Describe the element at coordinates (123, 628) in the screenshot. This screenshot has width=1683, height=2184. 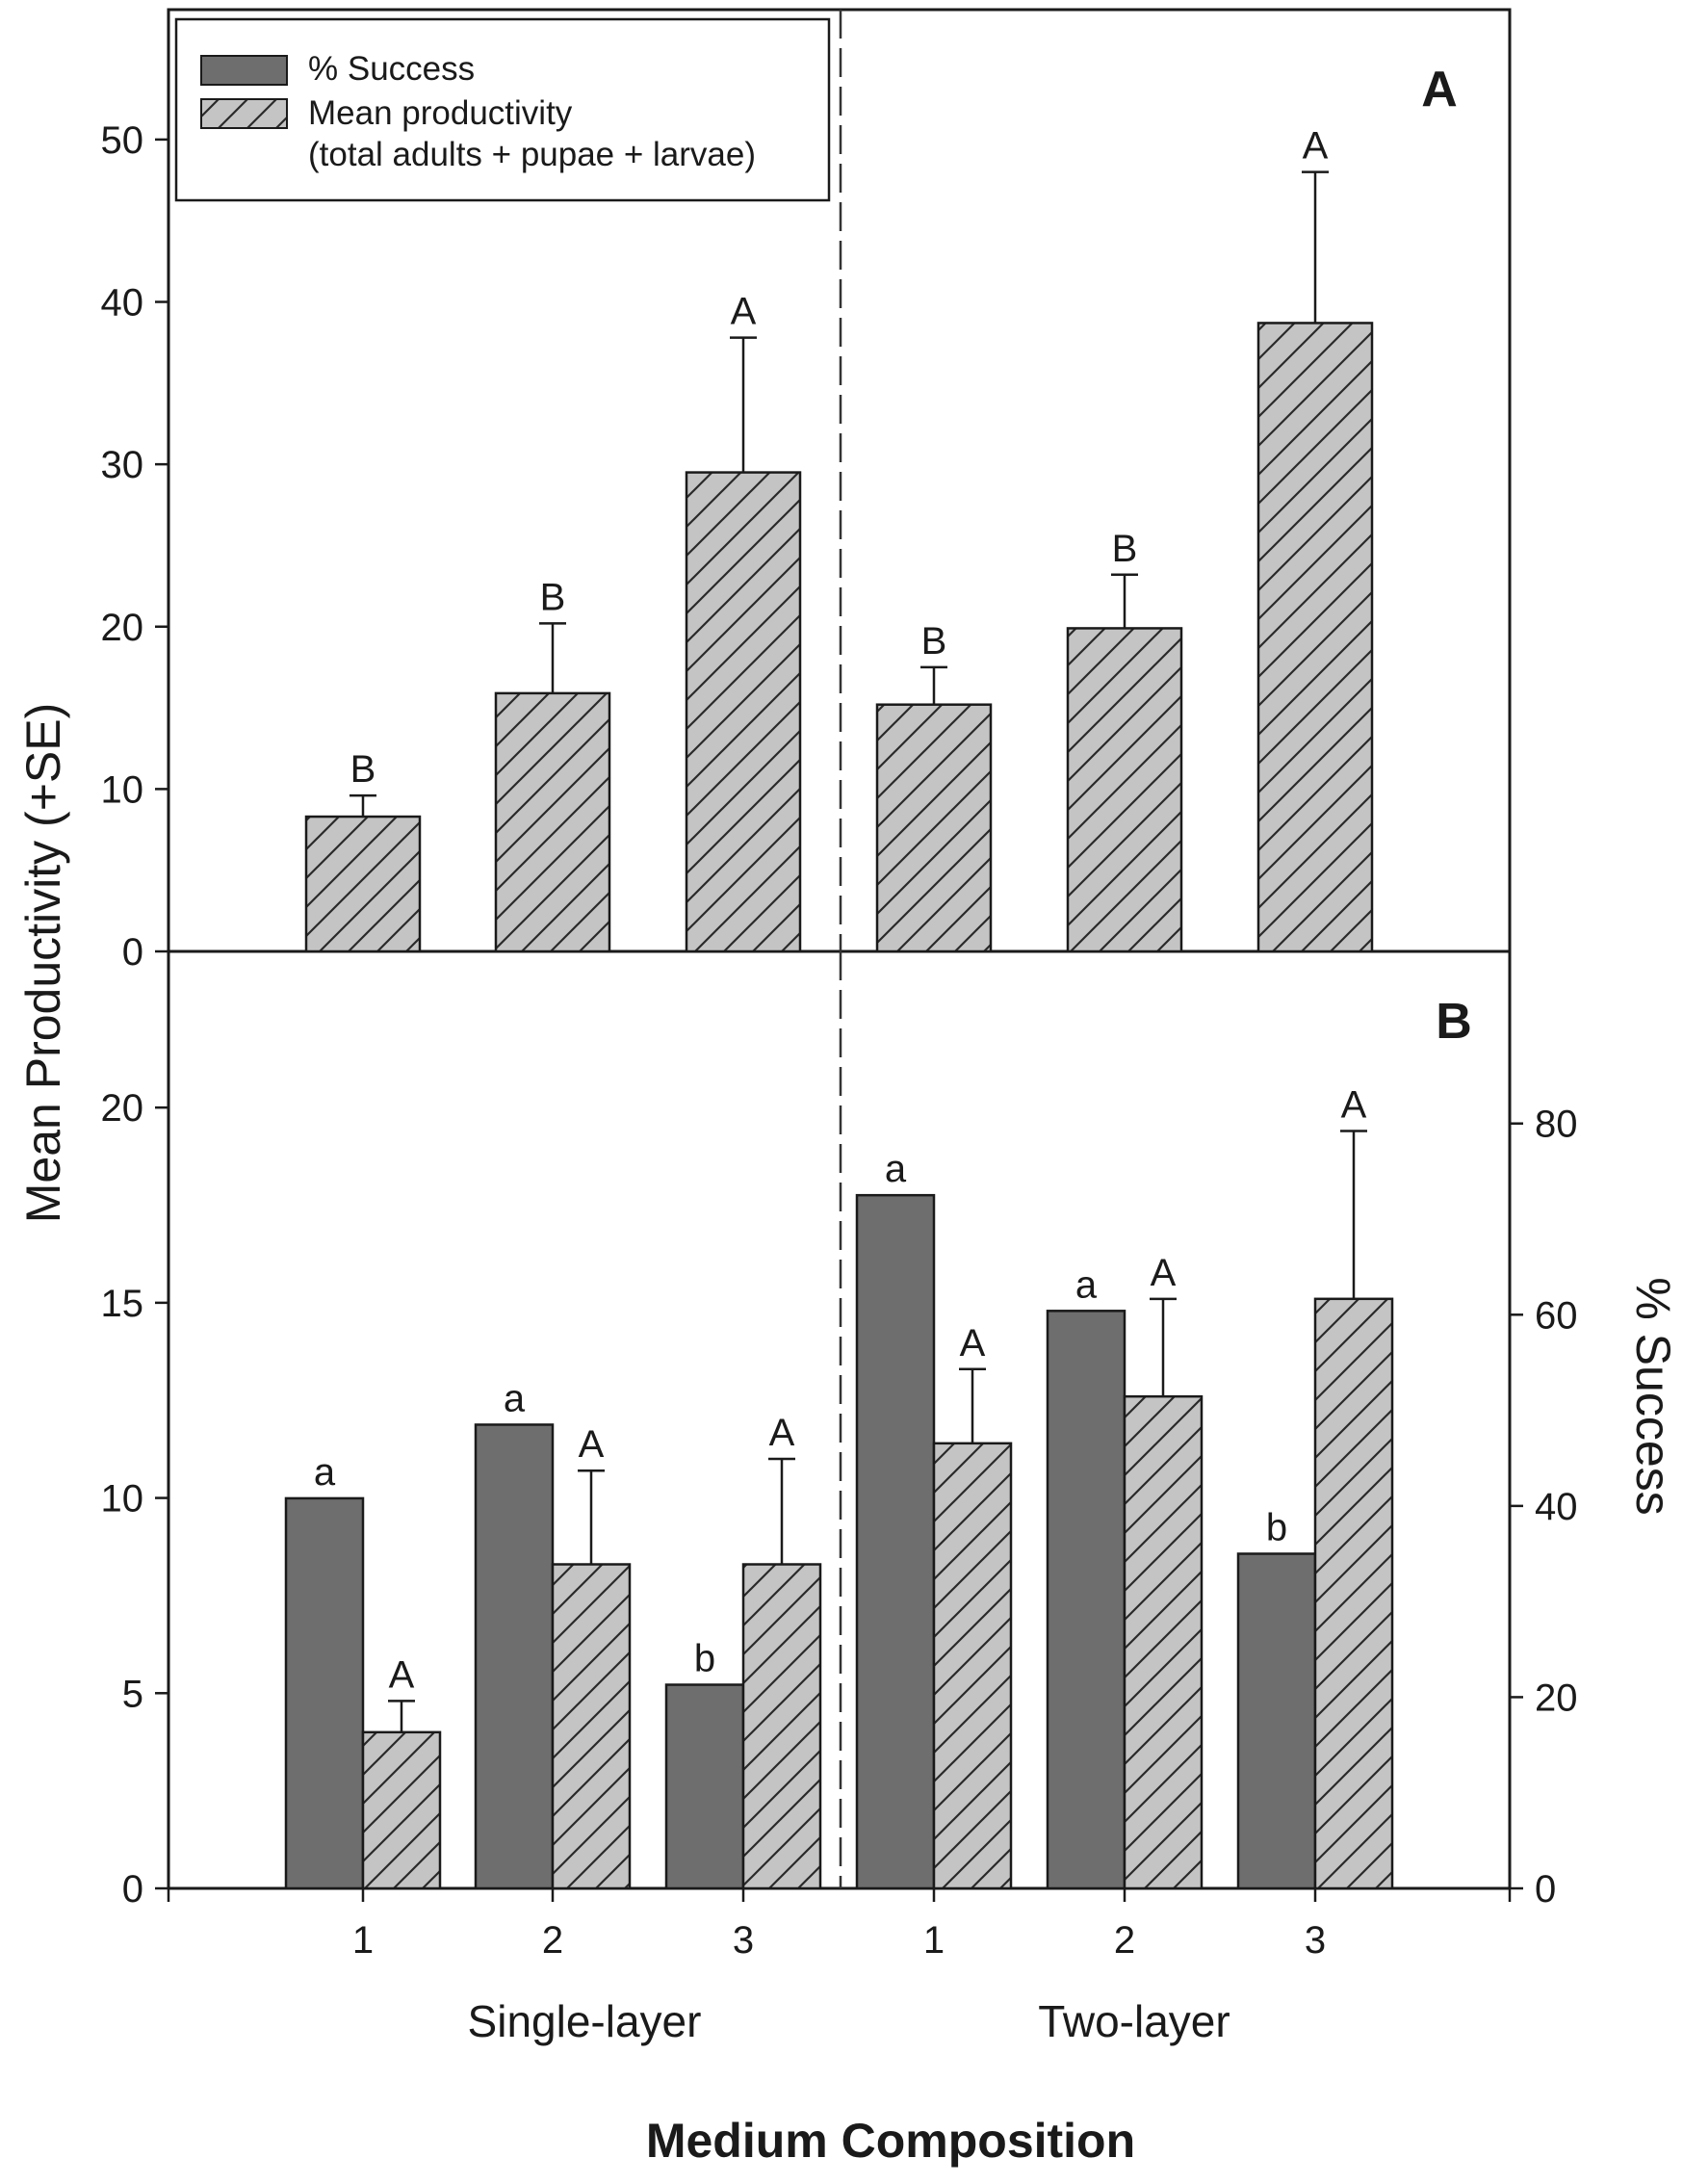
I see `panel-a-y-tick-label: 20` at that location.